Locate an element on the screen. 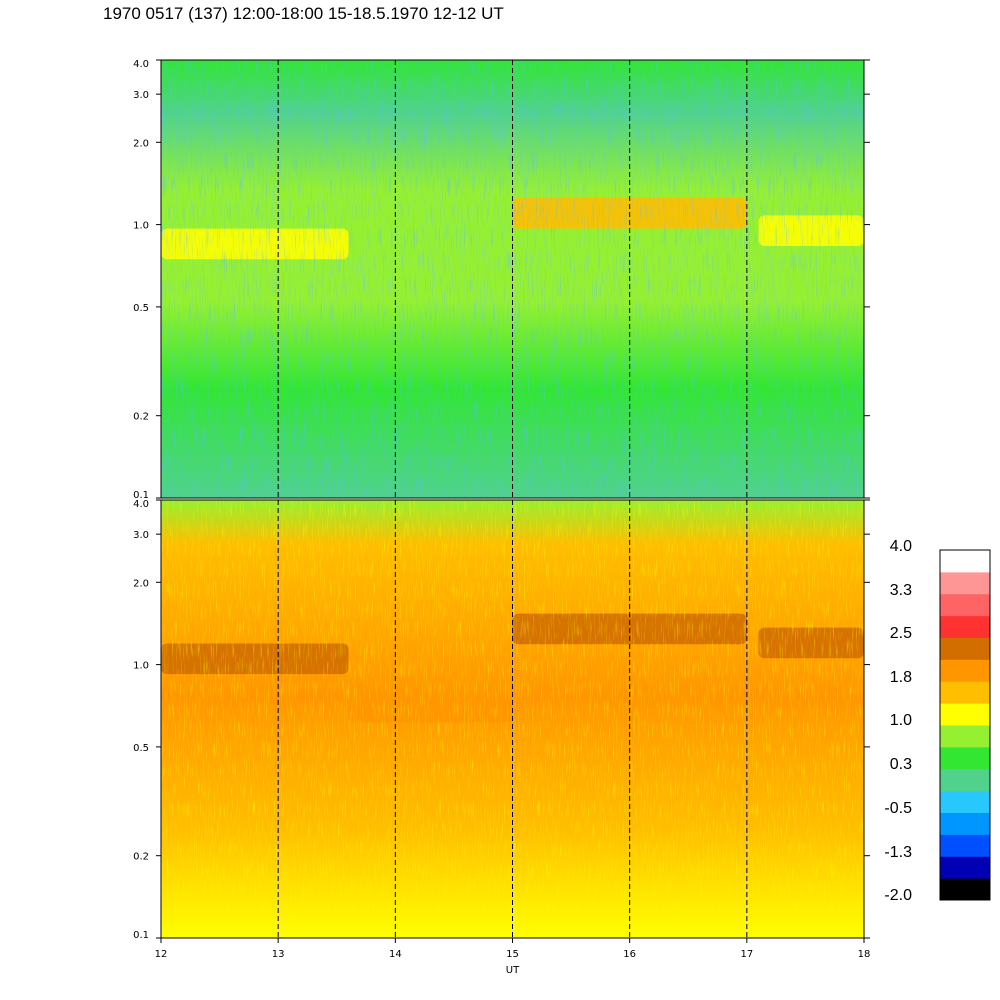 The height and width of the screenshot is (1000, 1000). ytick-label-top-6: 4.0 is located at coordinates (141, 64).